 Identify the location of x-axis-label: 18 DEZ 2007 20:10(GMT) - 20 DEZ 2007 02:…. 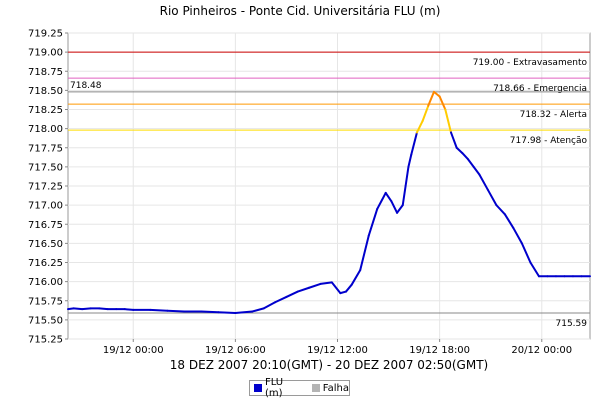
(329, 365).